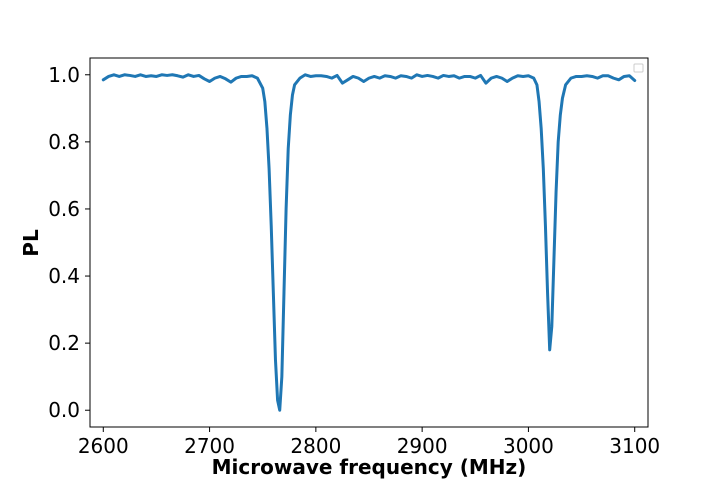 The width and height of the screenshot is (720, 480). Describe the element at coordinates (422, 446) in the screenshot. I see `x-tick-label: 2900` at that location.